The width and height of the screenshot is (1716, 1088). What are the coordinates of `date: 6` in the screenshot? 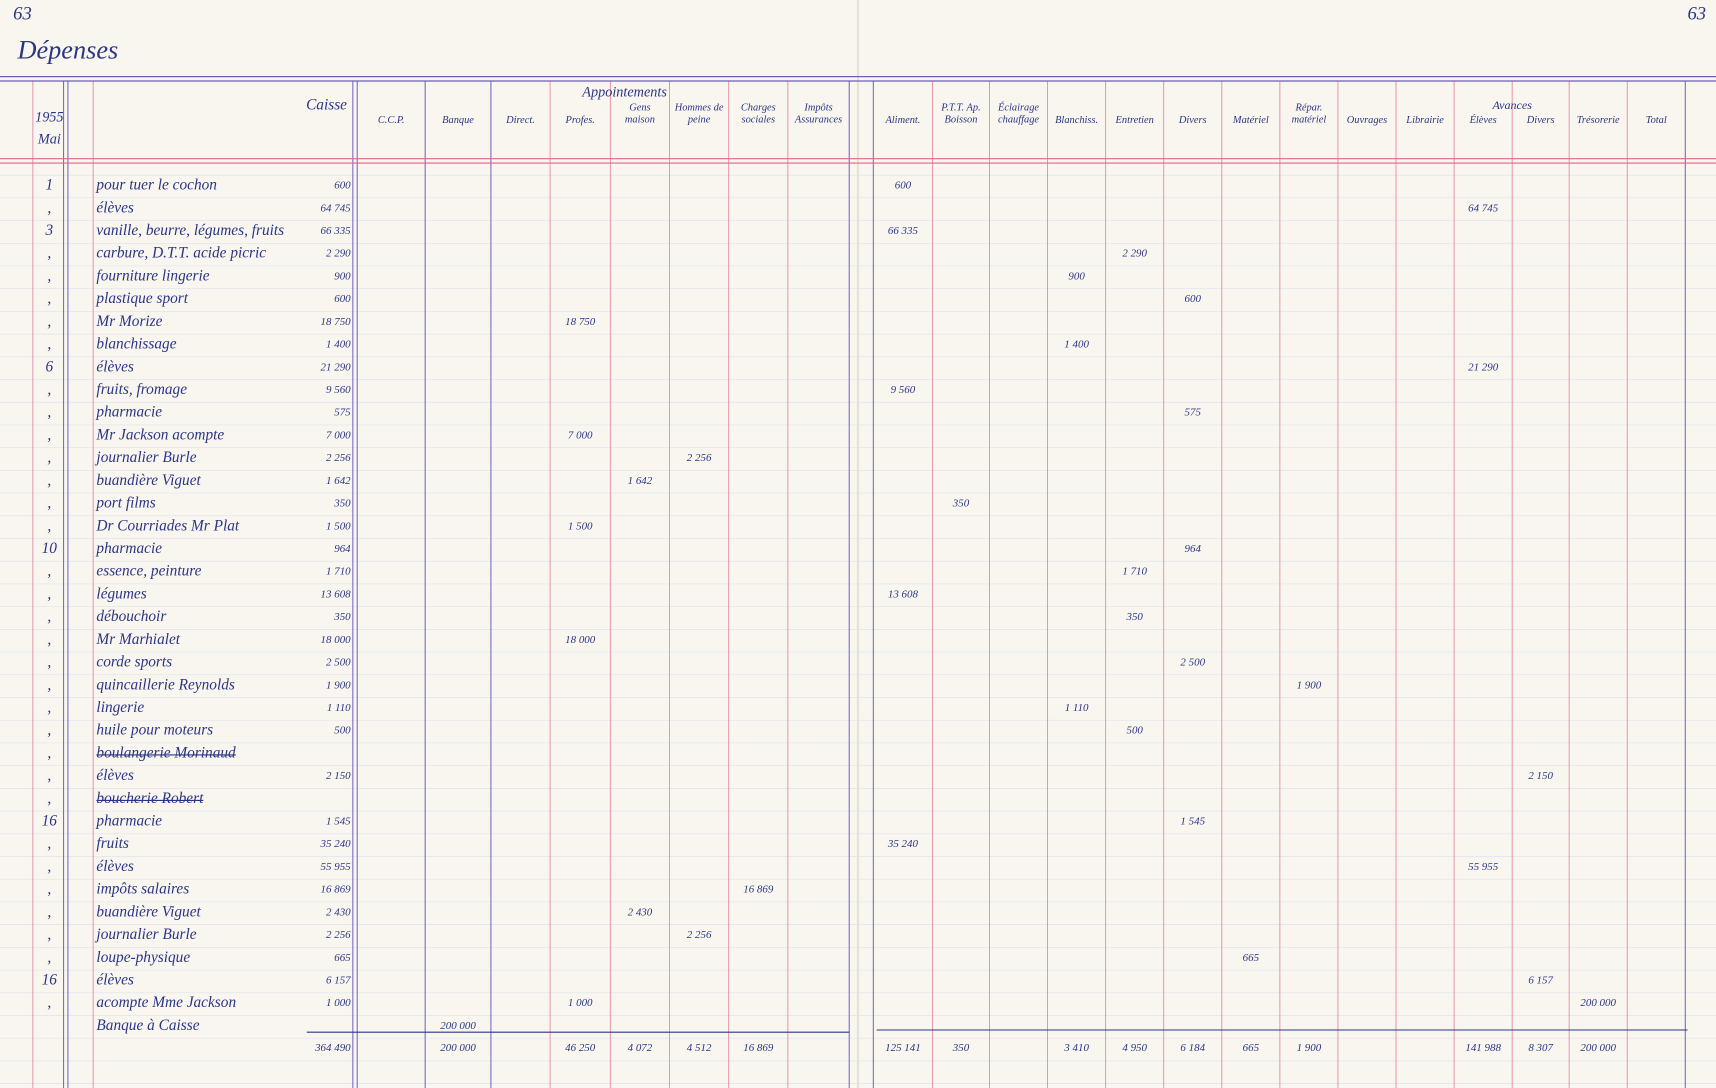 It's located at (49, 366).